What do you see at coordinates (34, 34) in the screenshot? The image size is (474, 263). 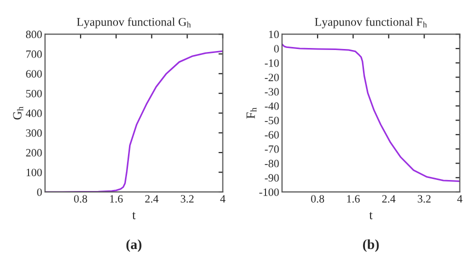 I see `y-tick-label: 800` at bounding box center [34, 34].